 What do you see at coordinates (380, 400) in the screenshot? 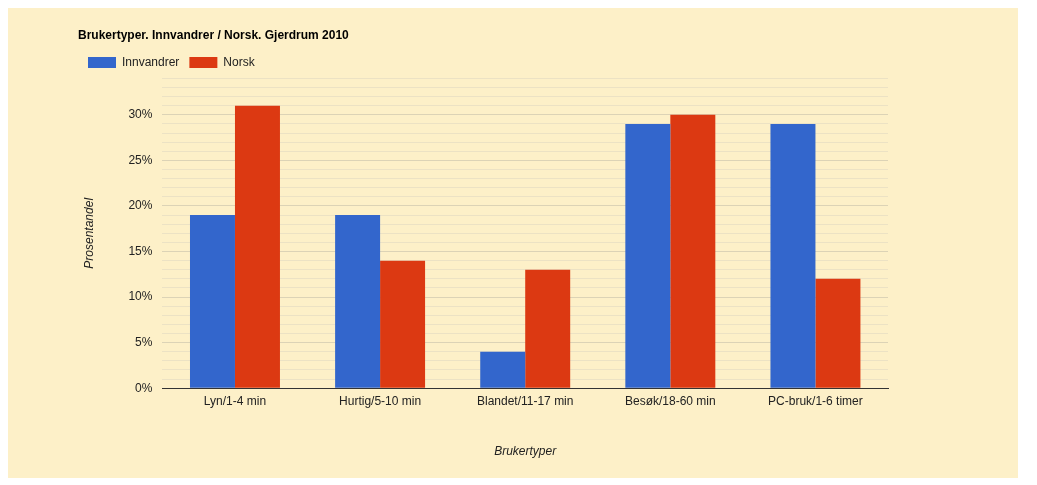
I see `x-tick-label: Hurtig/5-10 min` at bounding box center [380, 400].